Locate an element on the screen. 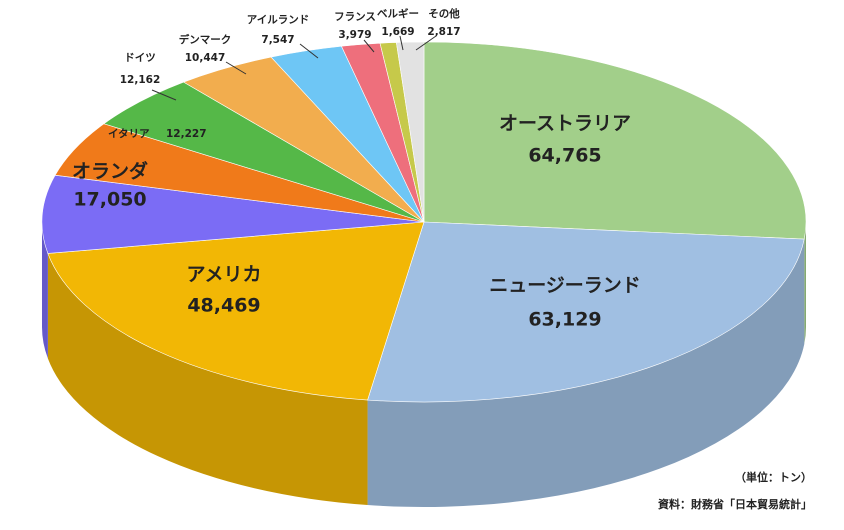  unit-note: （単位：トン） is located at coordinates (773, 477).